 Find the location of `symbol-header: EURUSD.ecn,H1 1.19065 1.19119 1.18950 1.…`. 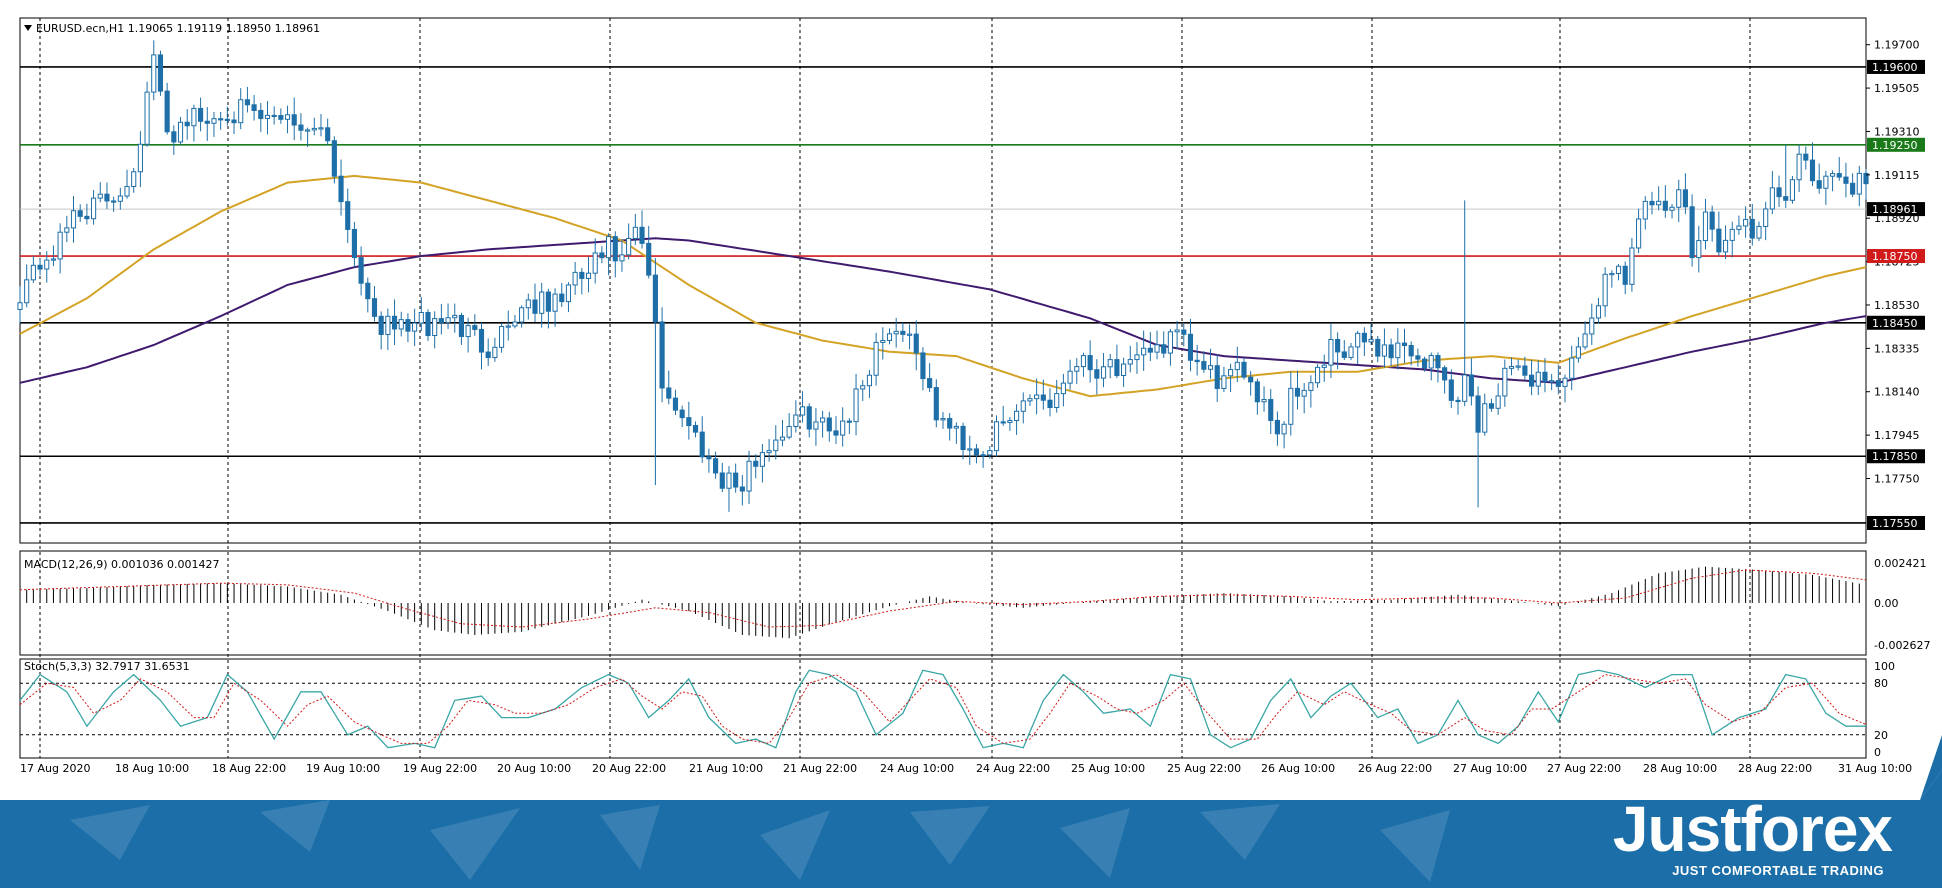

symbol-header: EURUSD.ecn,H1 1.19065 1.19119 1.18950 1.… is located at coordinates (178, 28).